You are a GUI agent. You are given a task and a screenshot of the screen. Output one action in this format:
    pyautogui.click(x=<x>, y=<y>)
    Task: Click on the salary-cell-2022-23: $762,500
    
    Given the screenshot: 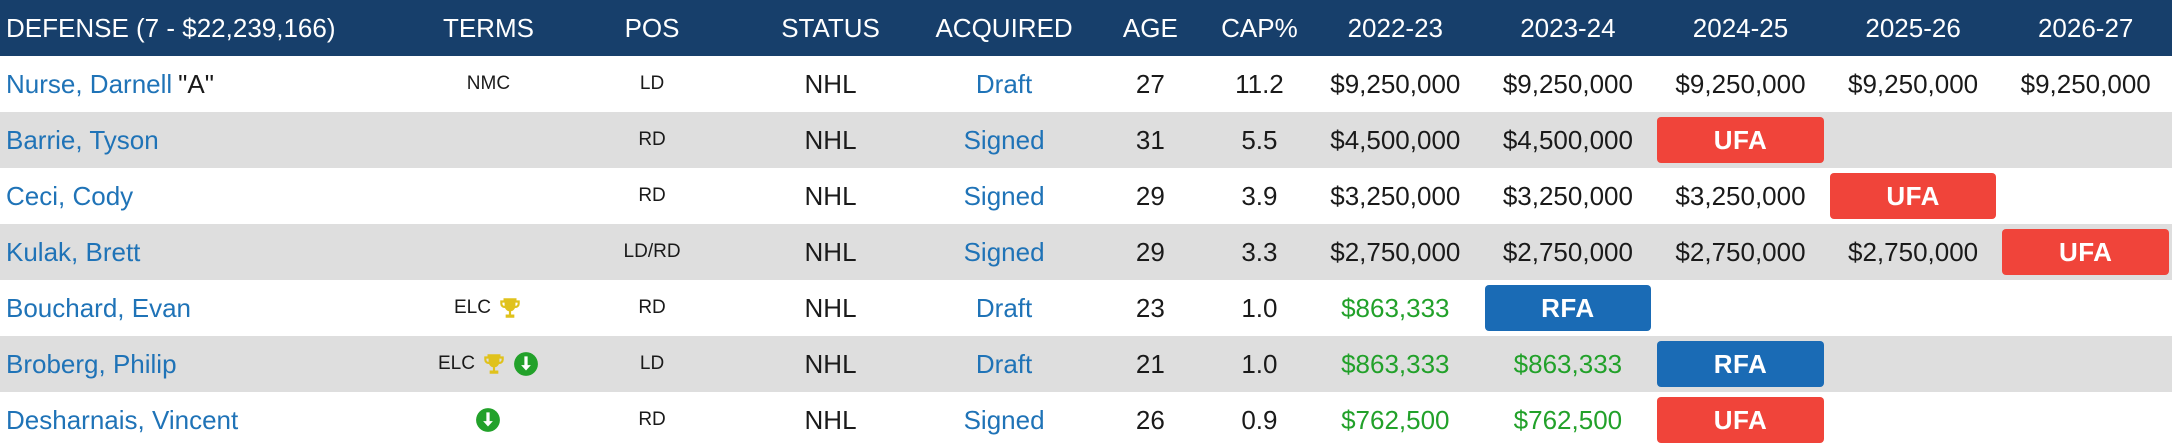 What is the action you would take?
    pyautogui.click(x=1395, y=420)
    